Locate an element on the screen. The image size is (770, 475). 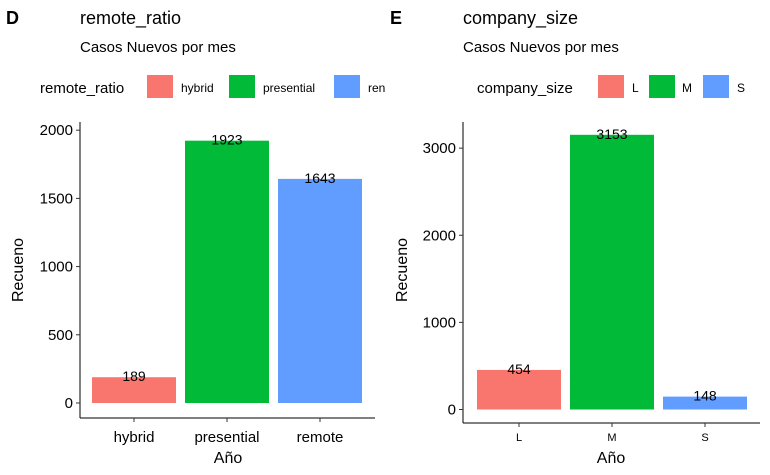
x-ticks-d: hybrid presential remote is located at coordinates (229, 432).